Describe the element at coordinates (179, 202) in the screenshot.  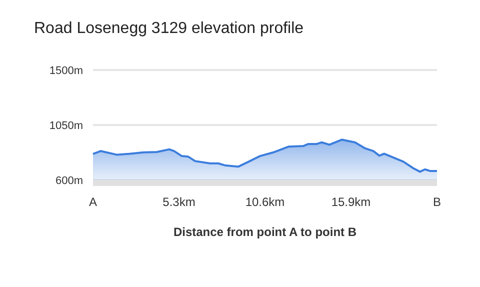
I see `x-tick-label: 5.3km` at that location.